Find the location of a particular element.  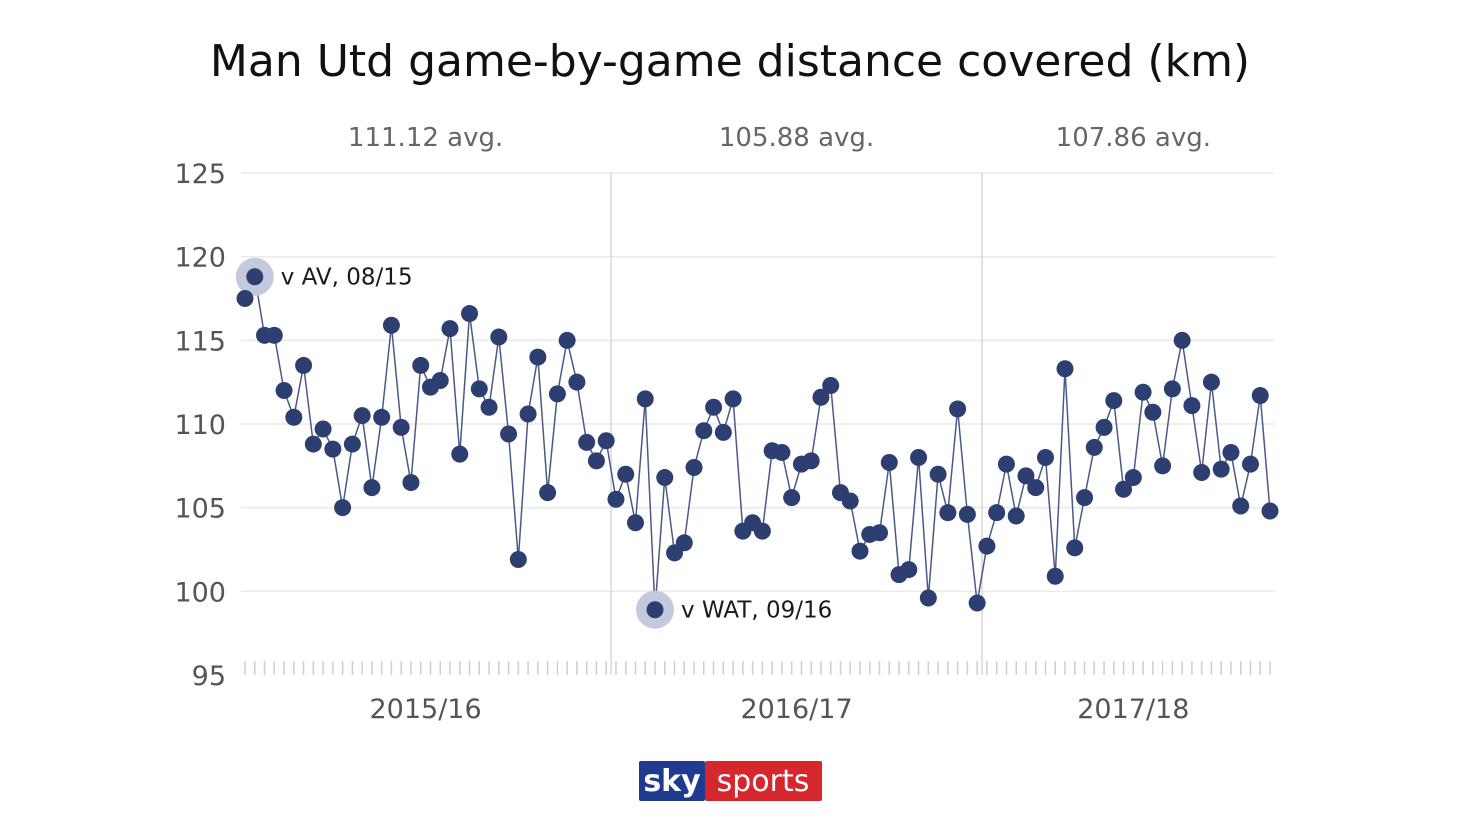

y-tick-label: 115 is located at coordinates (200, 341).